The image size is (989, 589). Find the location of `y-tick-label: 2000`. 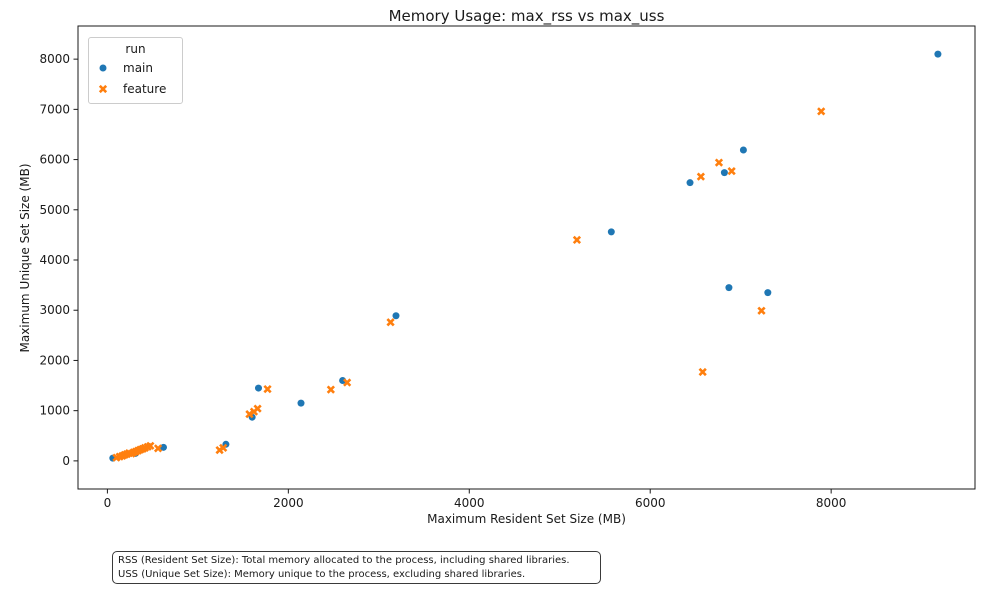

y-tick-label: 2000 is located at coordinates (54, 360).